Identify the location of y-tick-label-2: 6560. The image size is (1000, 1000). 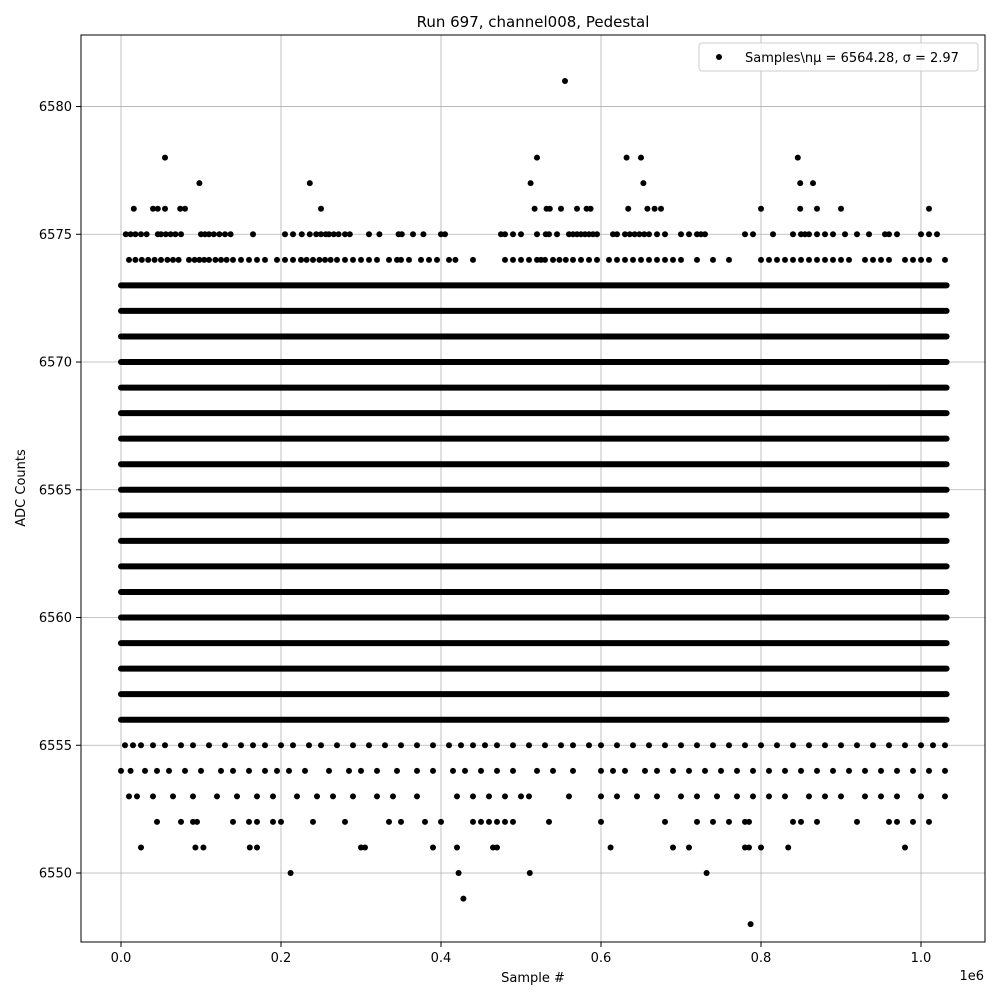
(55, 618).